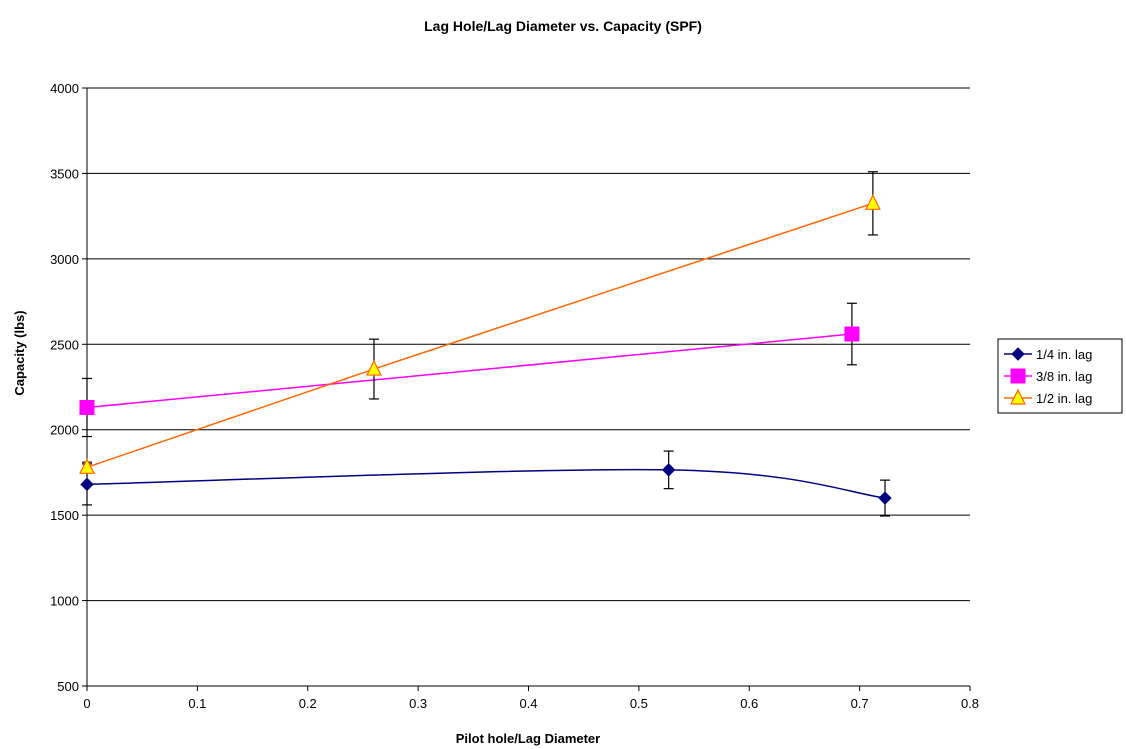 The width and height of the screenshot is (1126, 749). I want to click on y-axis-title: Capacity (lbs), so click(19, 352).